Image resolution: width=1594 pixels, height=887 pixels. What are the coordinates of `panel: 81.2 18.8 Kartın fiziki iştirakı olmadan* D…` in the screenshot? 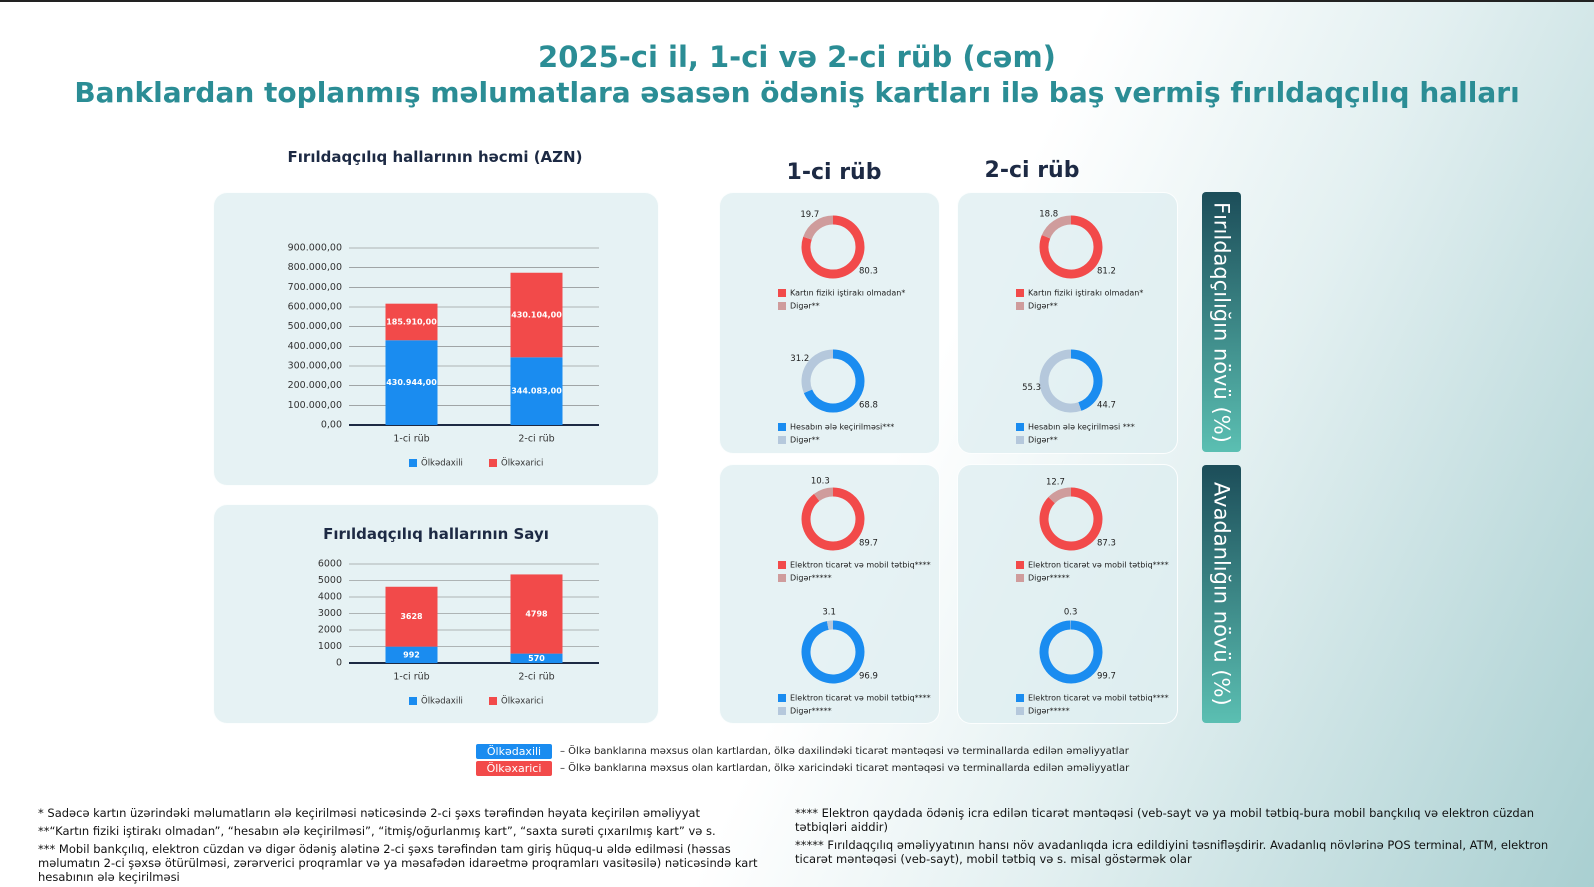 It's located at (1067, 323).